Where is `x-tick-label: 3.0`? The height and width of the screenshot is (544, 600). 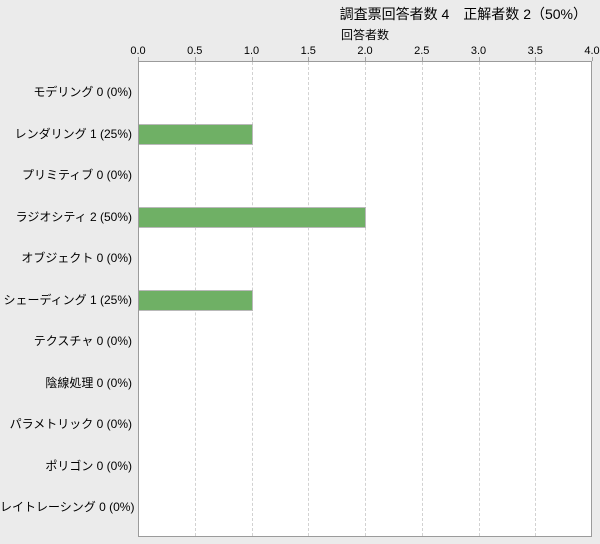 x-tick-label: 3.0 is located at coordinates (478, 51).